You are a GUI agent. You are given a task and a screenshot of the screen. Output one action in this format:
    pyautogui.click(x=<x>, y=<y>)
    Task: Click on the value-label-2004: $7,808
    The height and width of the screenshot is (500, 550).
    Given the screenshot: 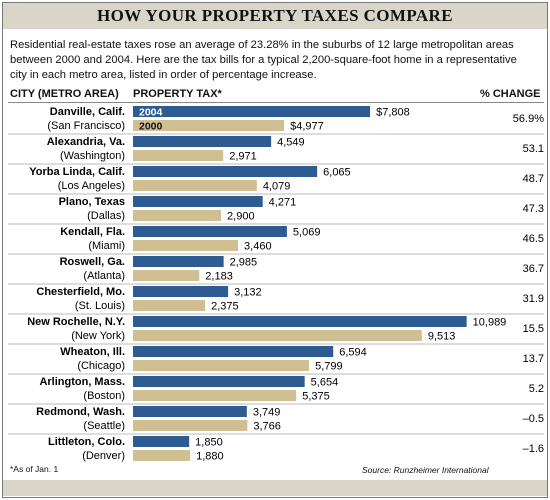 What is the action you would take?
    pyautogui.click(x=393, y=113)
    